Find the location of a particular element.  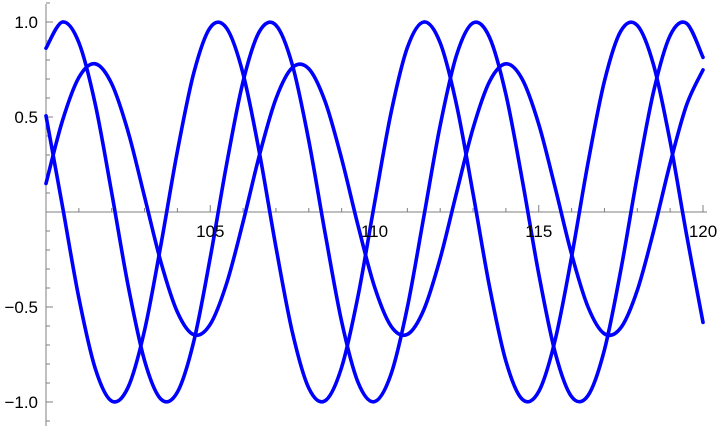

y-tick-label: 0.5 is located at coordinates (26, 117).